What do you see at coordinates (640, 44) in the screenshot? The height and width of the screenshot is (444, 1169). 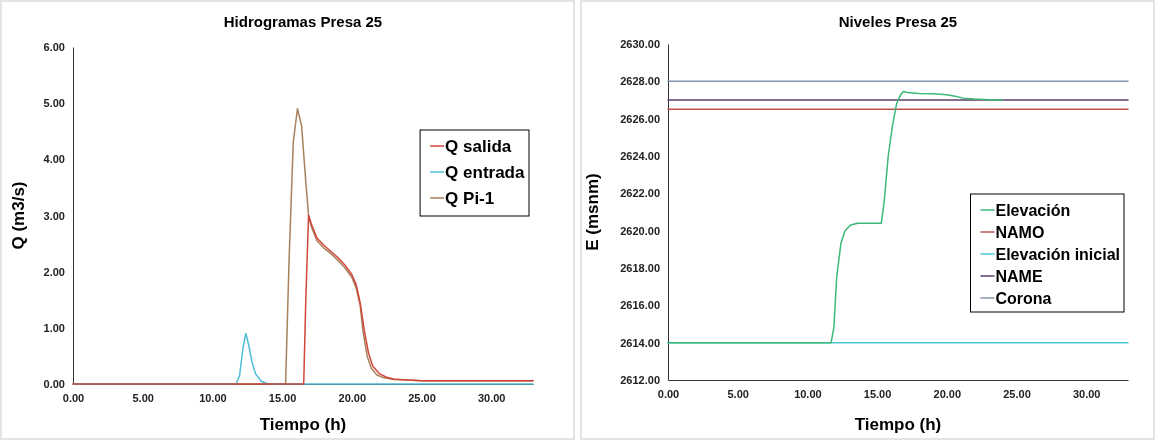 I see `y-tick-label: 2630.00` at bounding box center [640, 44].